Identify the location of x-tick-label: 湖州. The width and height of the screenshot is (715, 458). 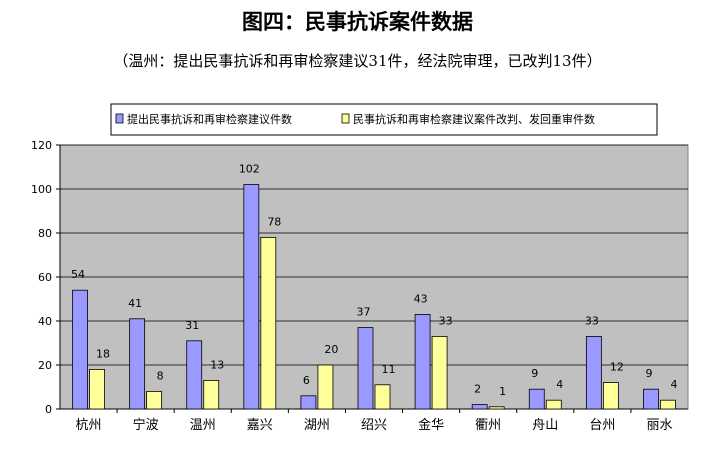
(317, 425).